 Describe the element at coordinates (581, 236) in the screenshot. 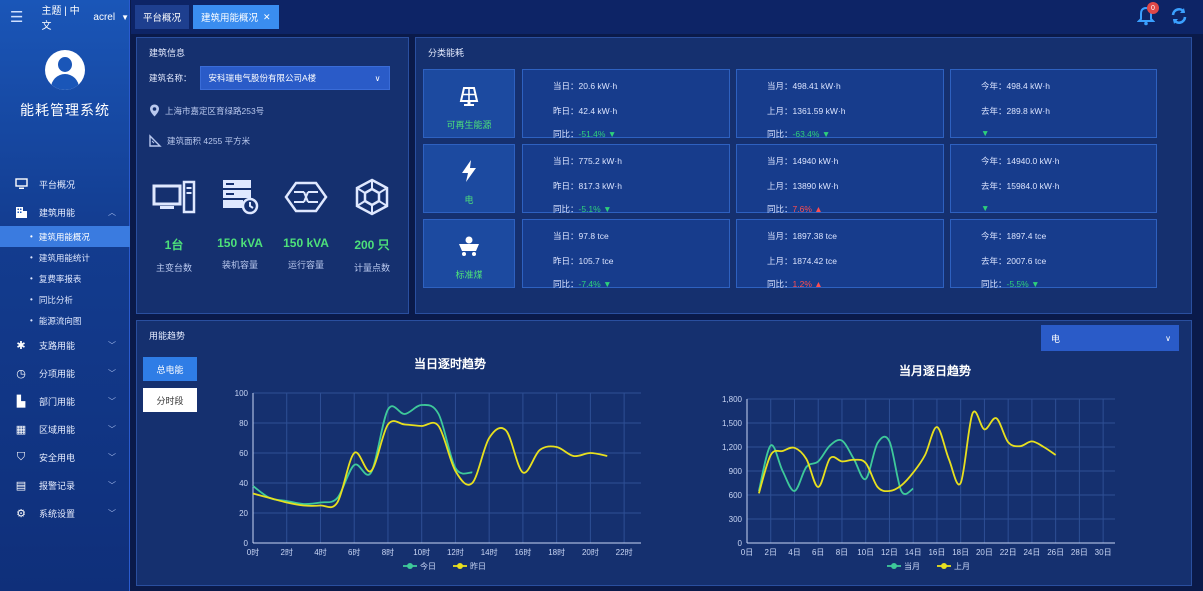

I see `today-value: 当日：97.8 tce` at that location.